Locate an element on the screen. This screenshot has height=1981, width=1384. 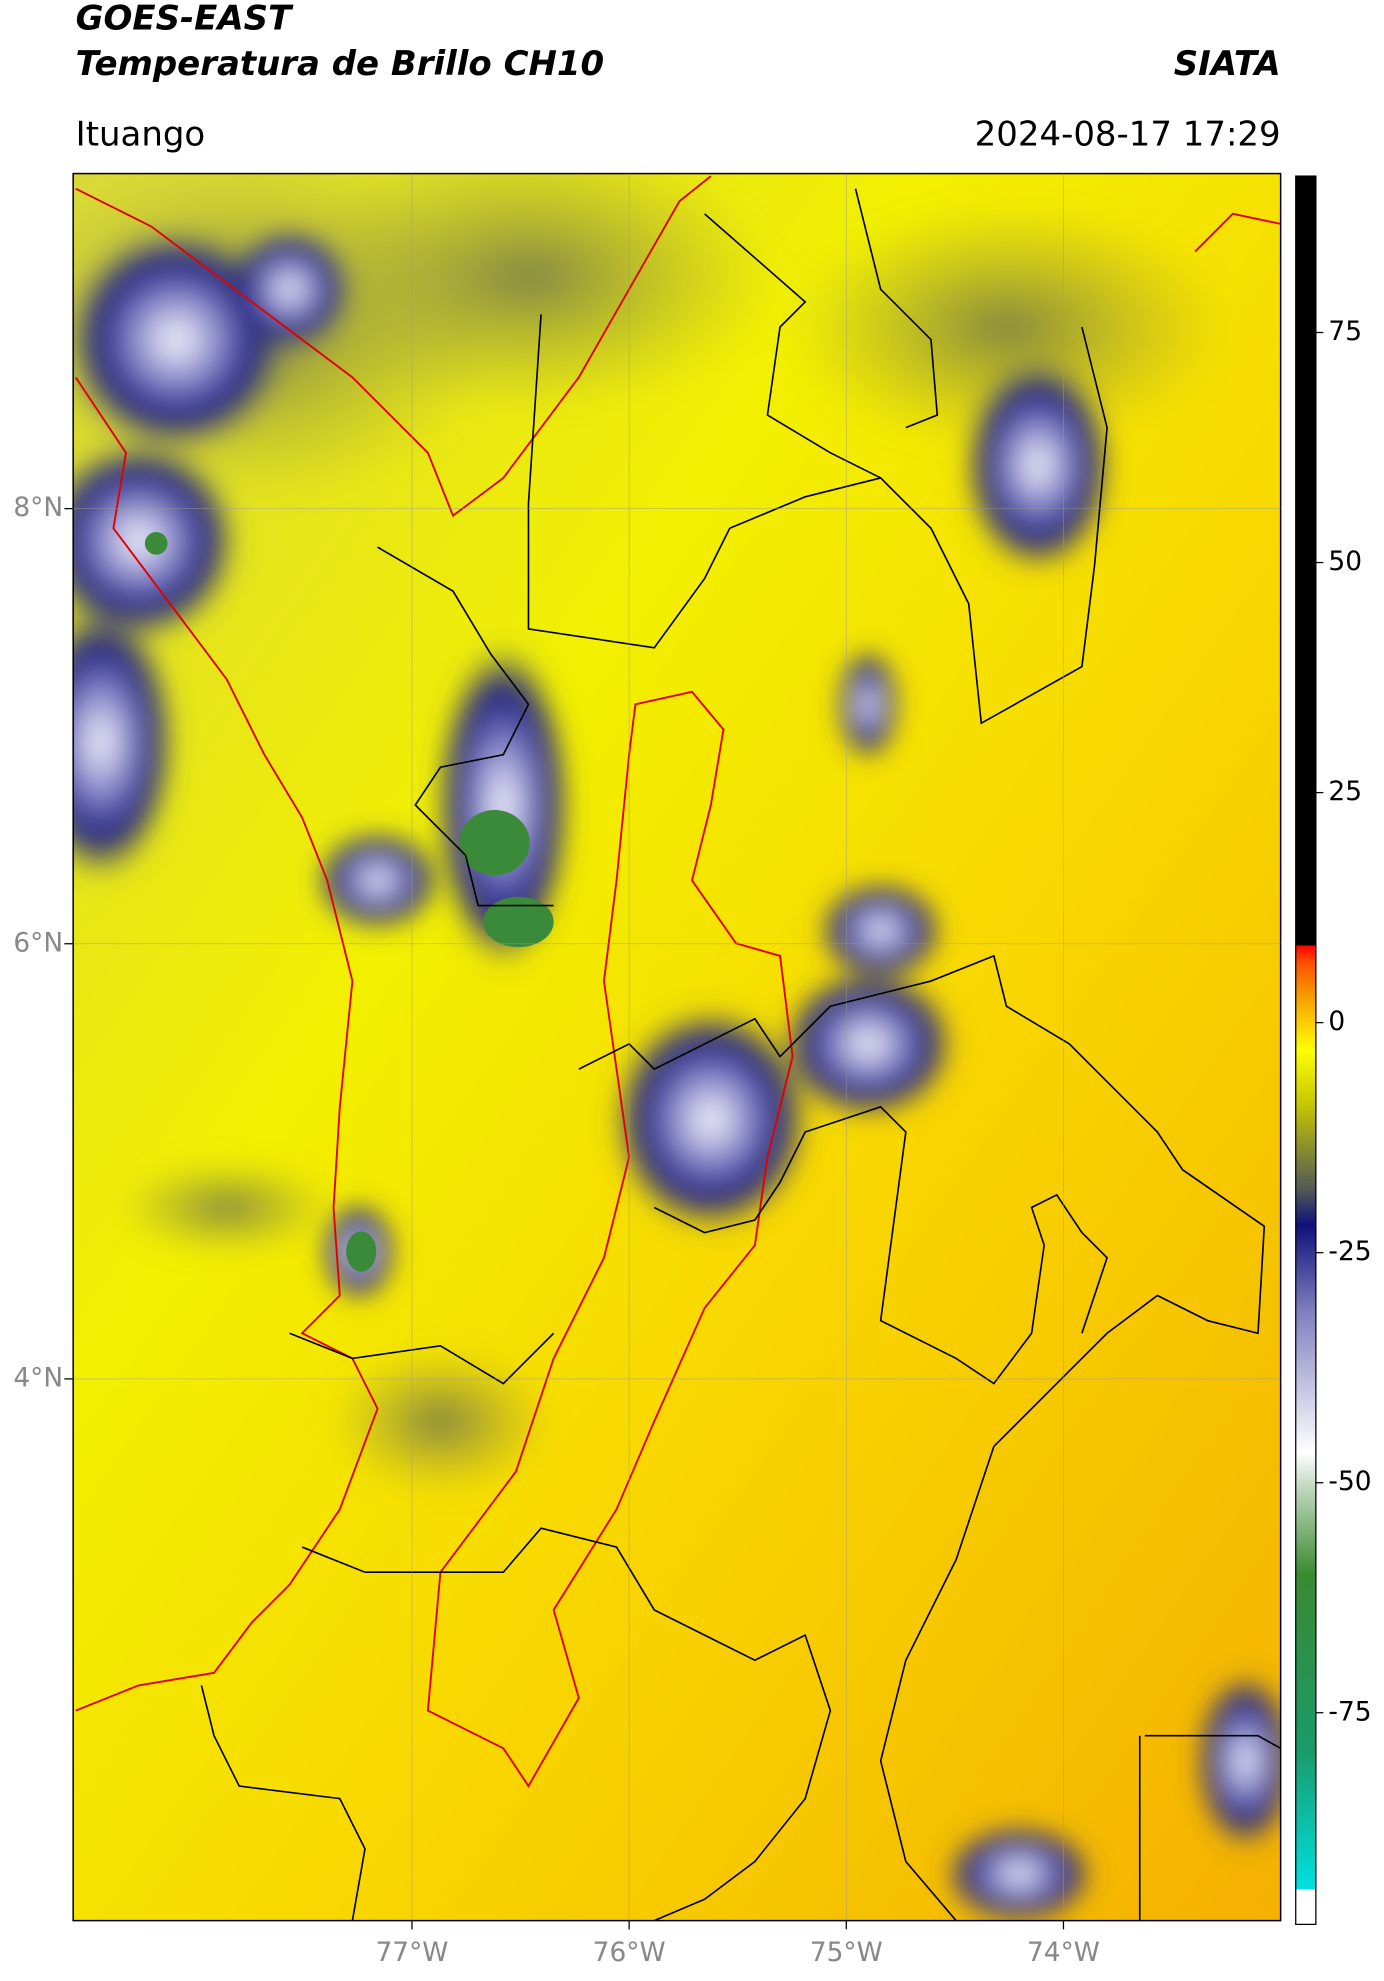
y-tick-label: 6°N is located at coordinates (38, 942).